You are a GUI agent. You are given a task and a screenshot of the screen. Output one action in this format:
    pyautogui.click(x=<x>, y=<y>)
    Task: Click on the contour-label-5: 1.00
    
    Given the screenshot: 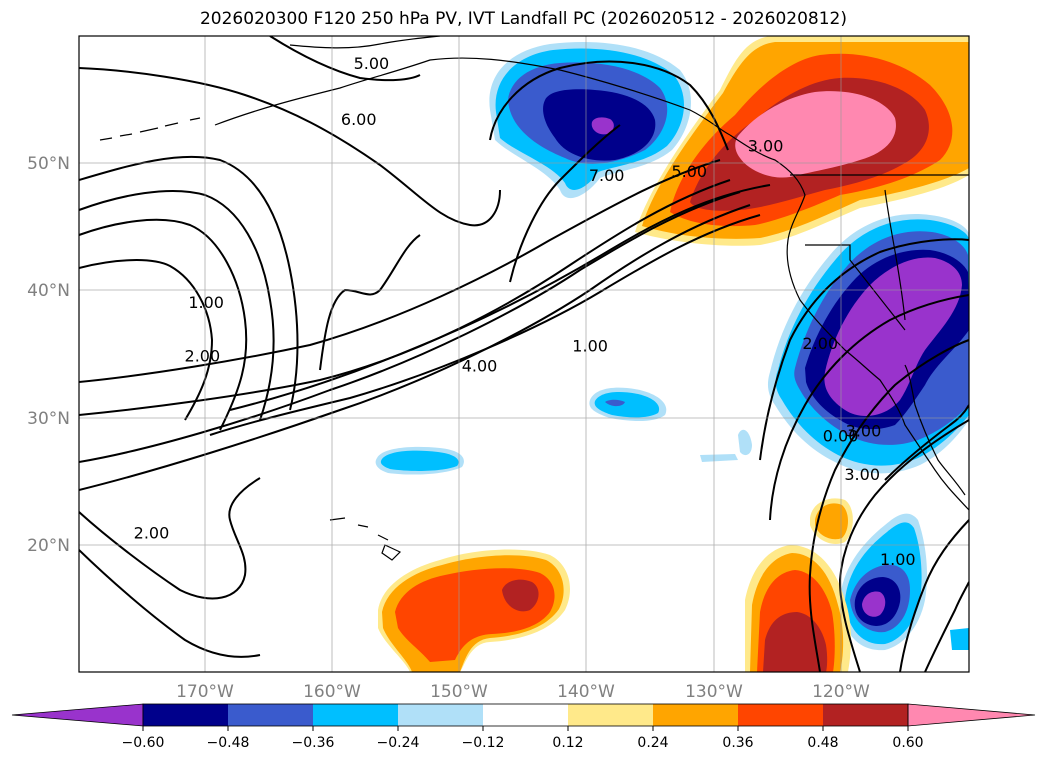 What is the action you would take?
    pyautogui.click(x=206, y=302)
    